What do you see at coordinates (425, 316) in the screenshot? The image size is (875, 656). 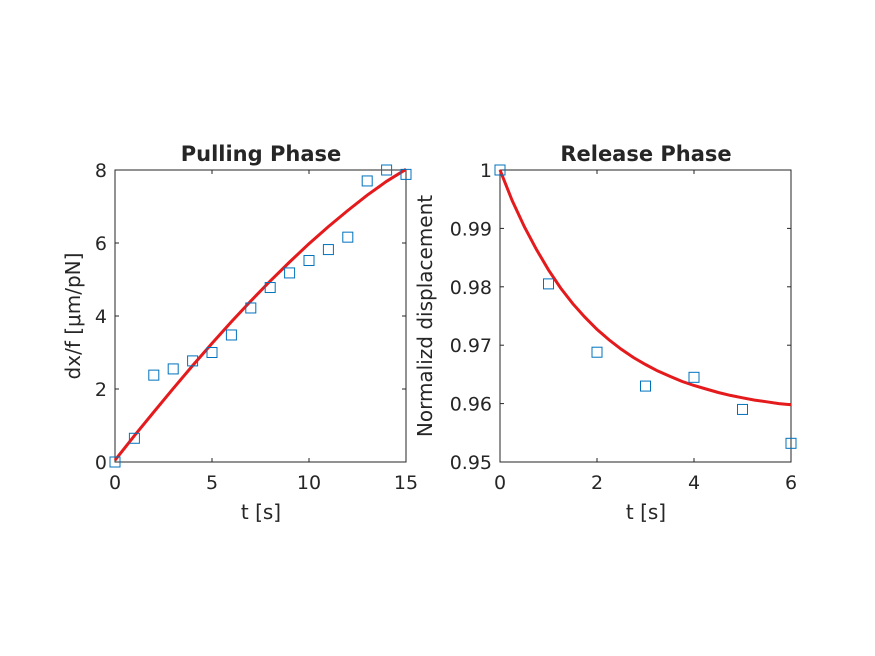 I see `release-phase-ylabel: Normalizd displacement` at bounding box center [425, 316].